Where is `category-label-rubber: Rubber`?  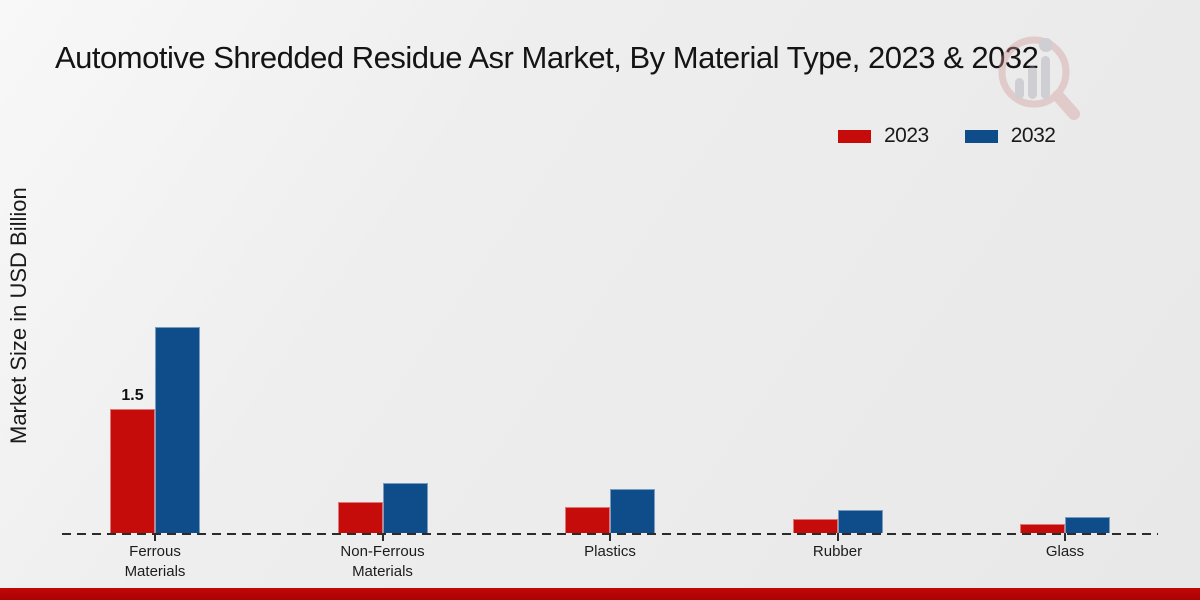 category-label-rubber: Rubber is located at coordinates (837, 551).